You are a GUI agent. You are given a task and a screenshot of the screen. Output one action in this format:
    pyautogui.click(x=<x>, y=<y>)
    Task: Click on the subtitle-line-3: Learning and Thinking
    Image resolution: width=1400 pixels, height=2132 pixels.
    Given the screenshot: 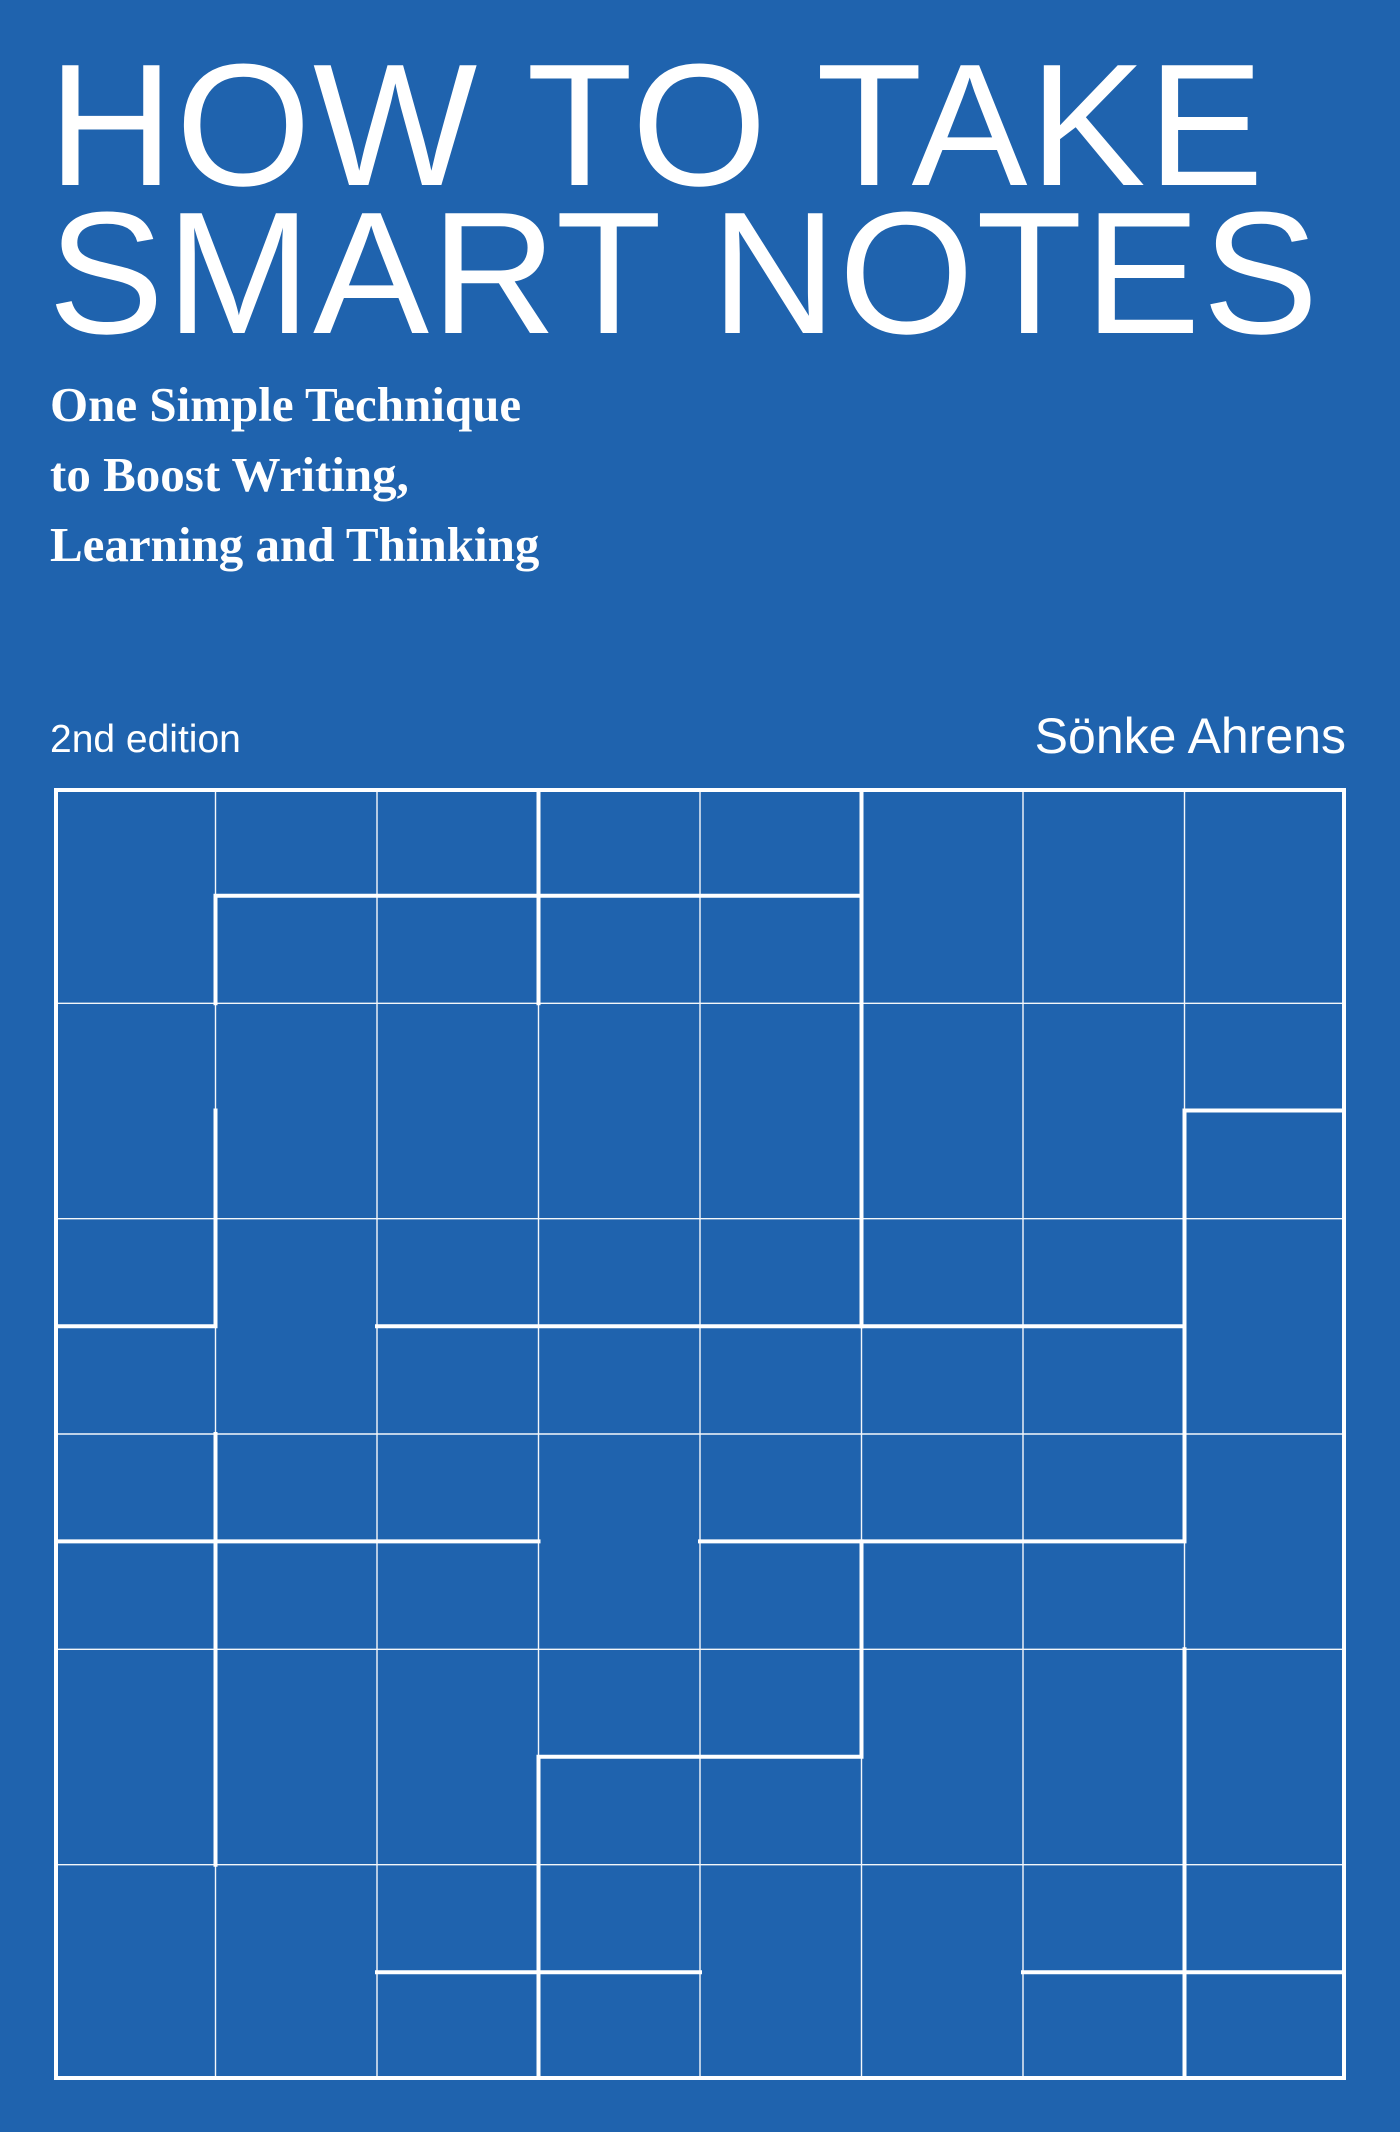 What is the action you would take?
    pyautogui.click(x=295, y=544)
    